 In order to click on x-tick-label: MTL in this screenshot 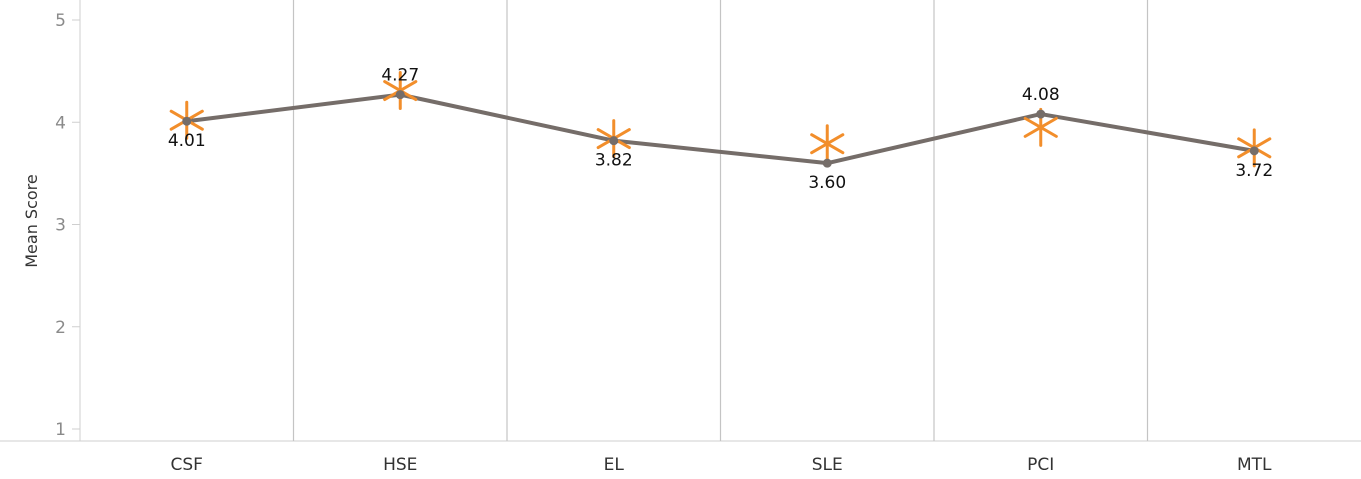, I will do `click(1254, 465)`.